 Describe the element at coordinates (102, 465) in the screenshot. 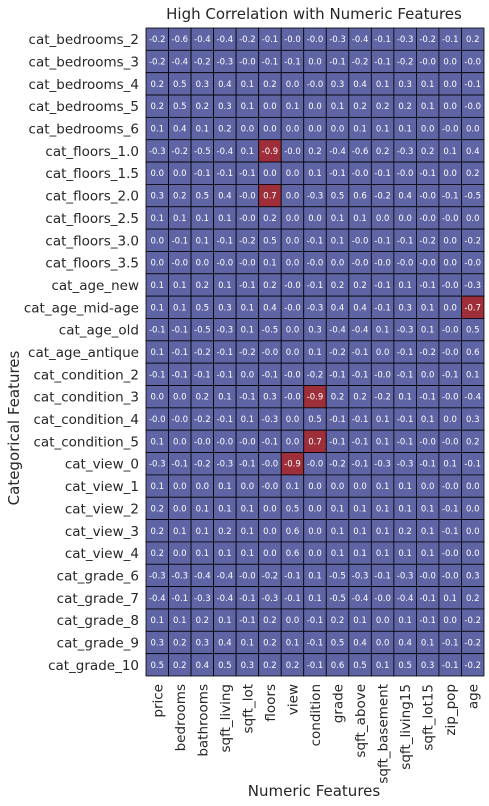

I see `row-label-cat-view-0: cat_view_0` at that location.